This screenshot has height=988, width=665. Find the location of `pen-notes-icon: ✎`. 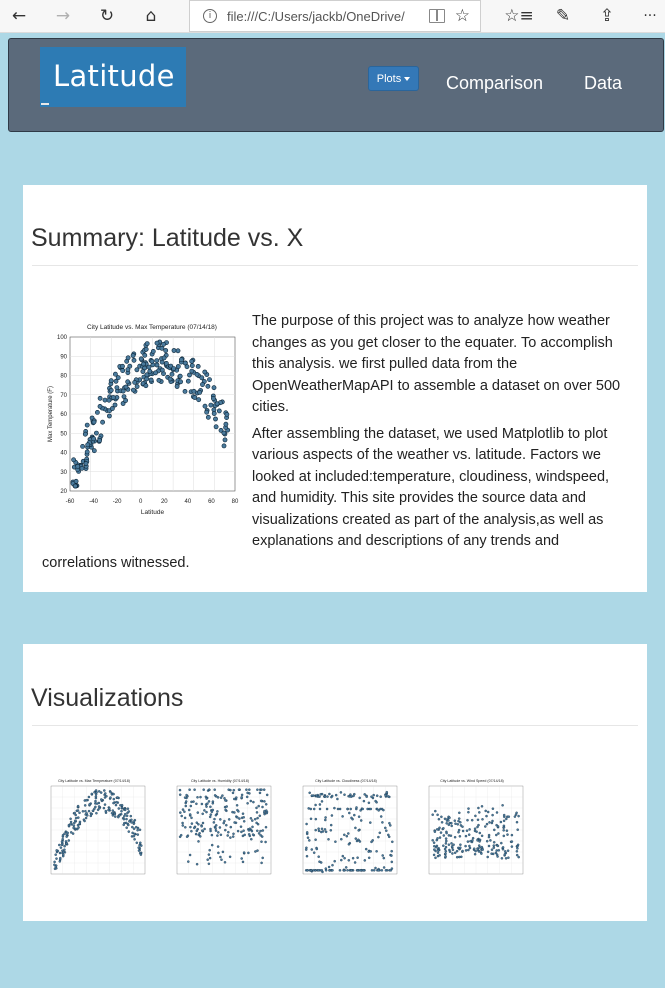

pen-notes-icon: ✎ is located at coordinates (563, 16).